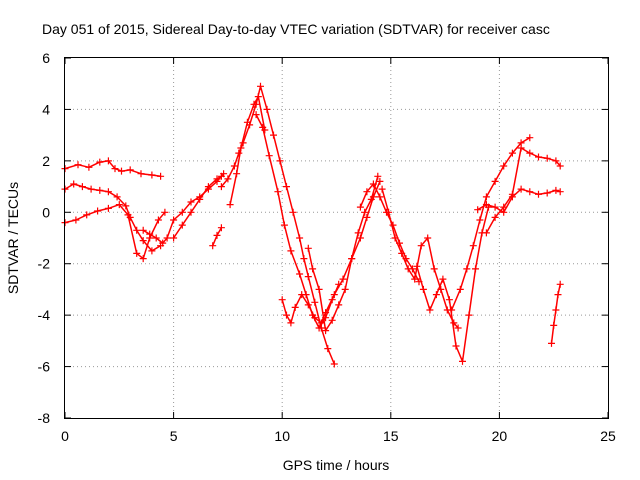 The width and height of the screenshot is (640, 480). I want to click on y-tick-label: 4, so click(46, 109).